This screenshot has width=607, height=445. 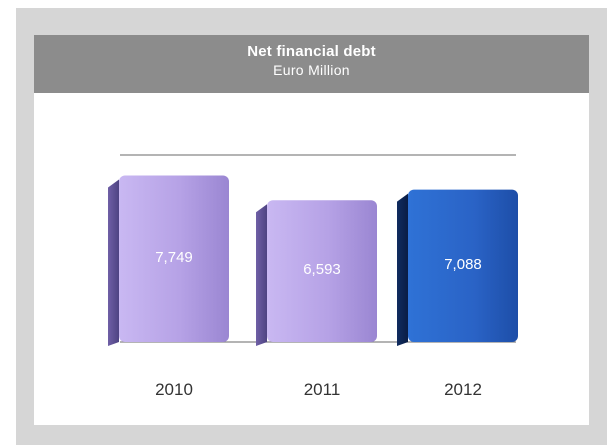 I want to click on x-tick-2010: 2010, so click(x=174, y=389).